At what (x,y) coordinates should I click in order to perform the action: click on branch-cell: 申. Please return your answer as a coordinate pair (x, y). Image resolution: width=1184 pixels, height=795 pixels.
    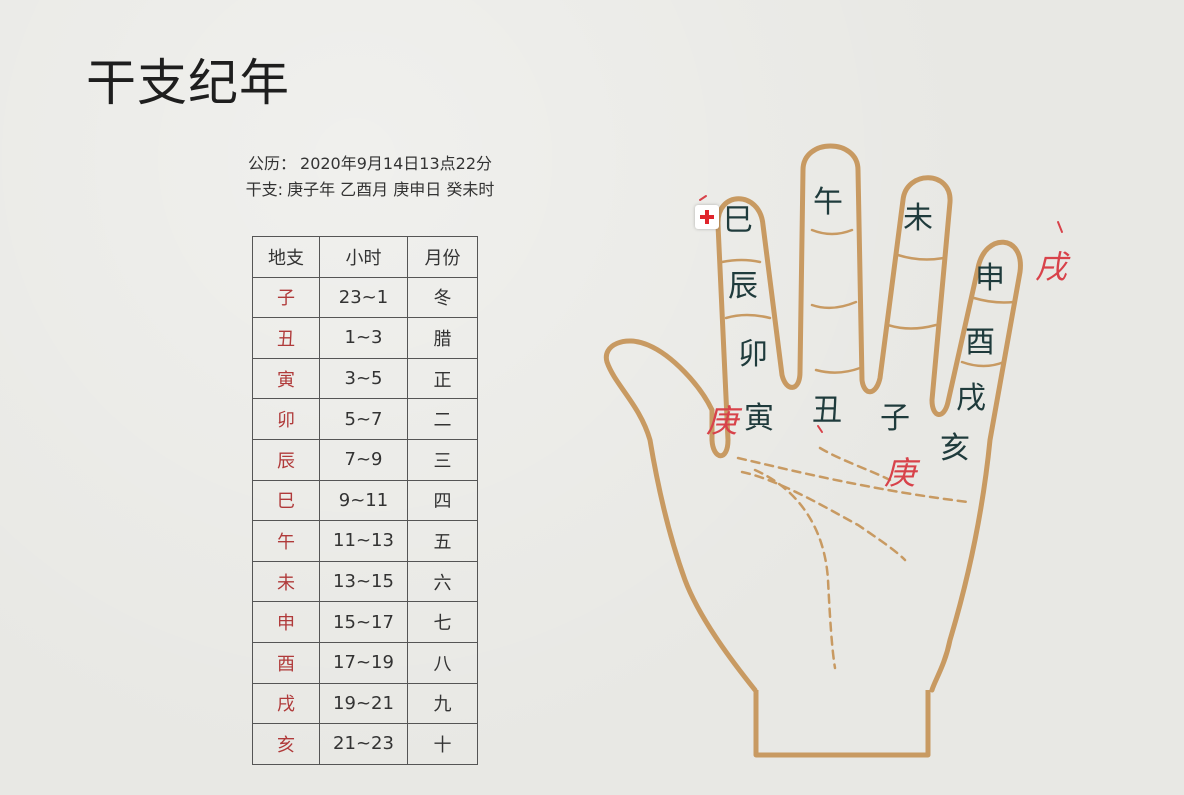
    Looking at the image, I should click on (286, 622).